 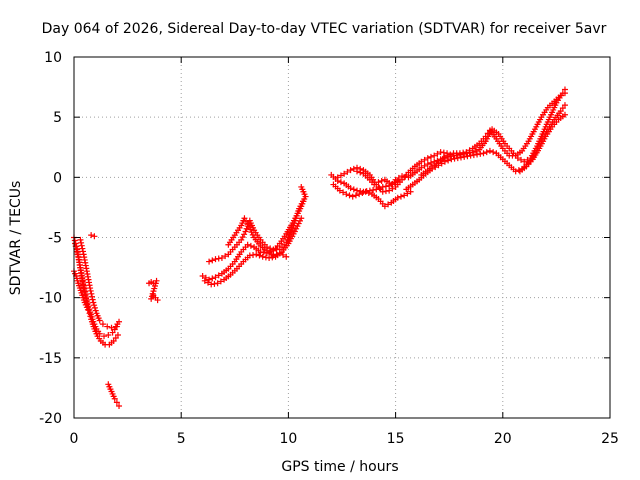 What do you see at coordinates (57, 118) in the screenshot?
I see `y-tick-label: 5` at bounding box center [57, 118].